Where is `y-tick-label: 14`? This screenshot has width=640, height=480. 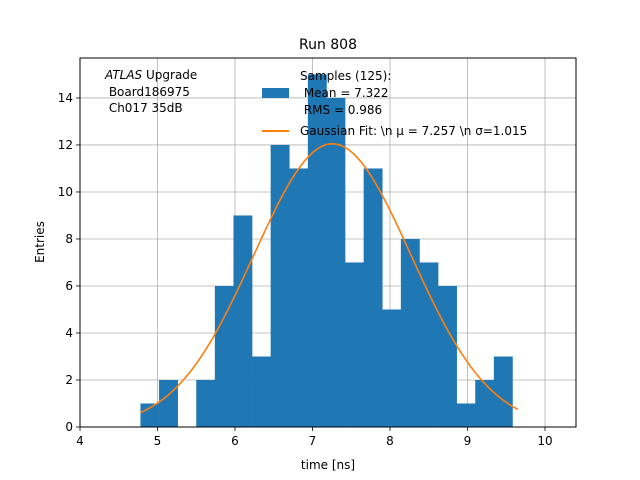
y-tick-label: 14 is located at coordinates (65, 98).